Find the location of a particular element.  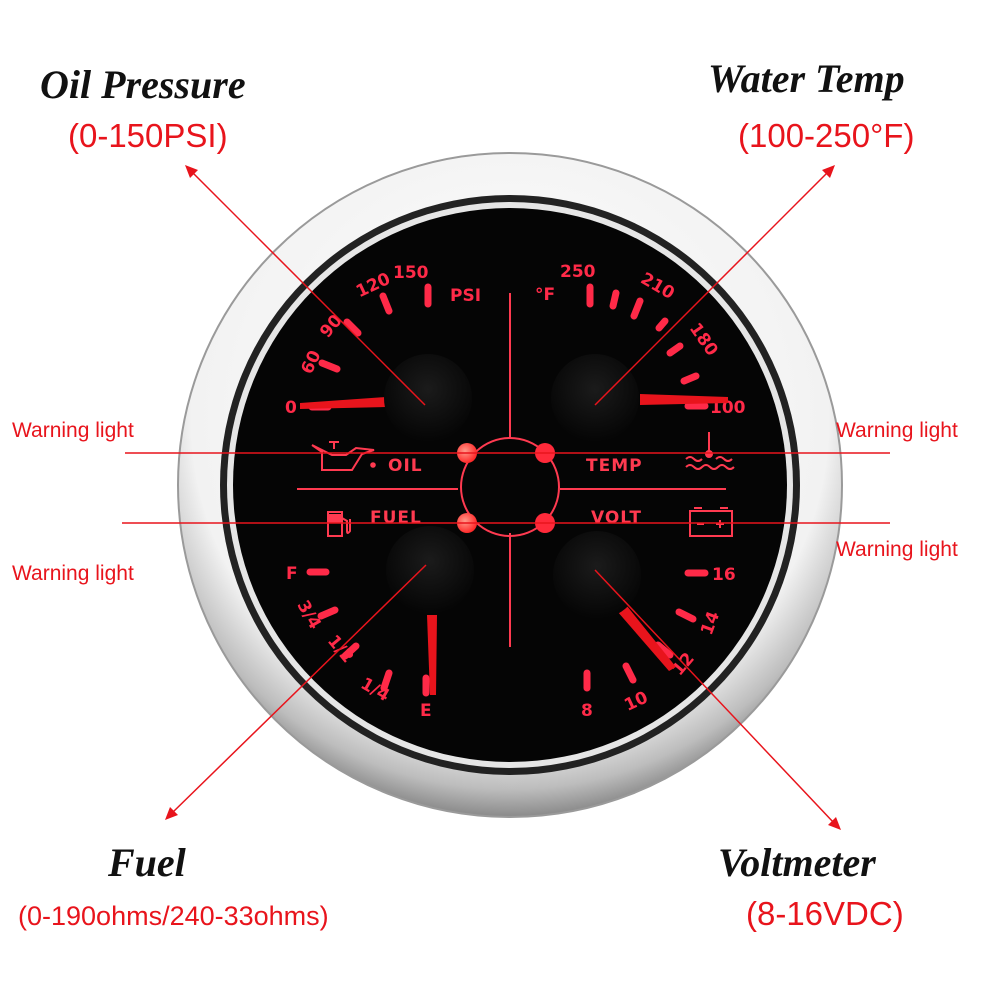

temp-needle-cap is located at coordinates (595, 398).